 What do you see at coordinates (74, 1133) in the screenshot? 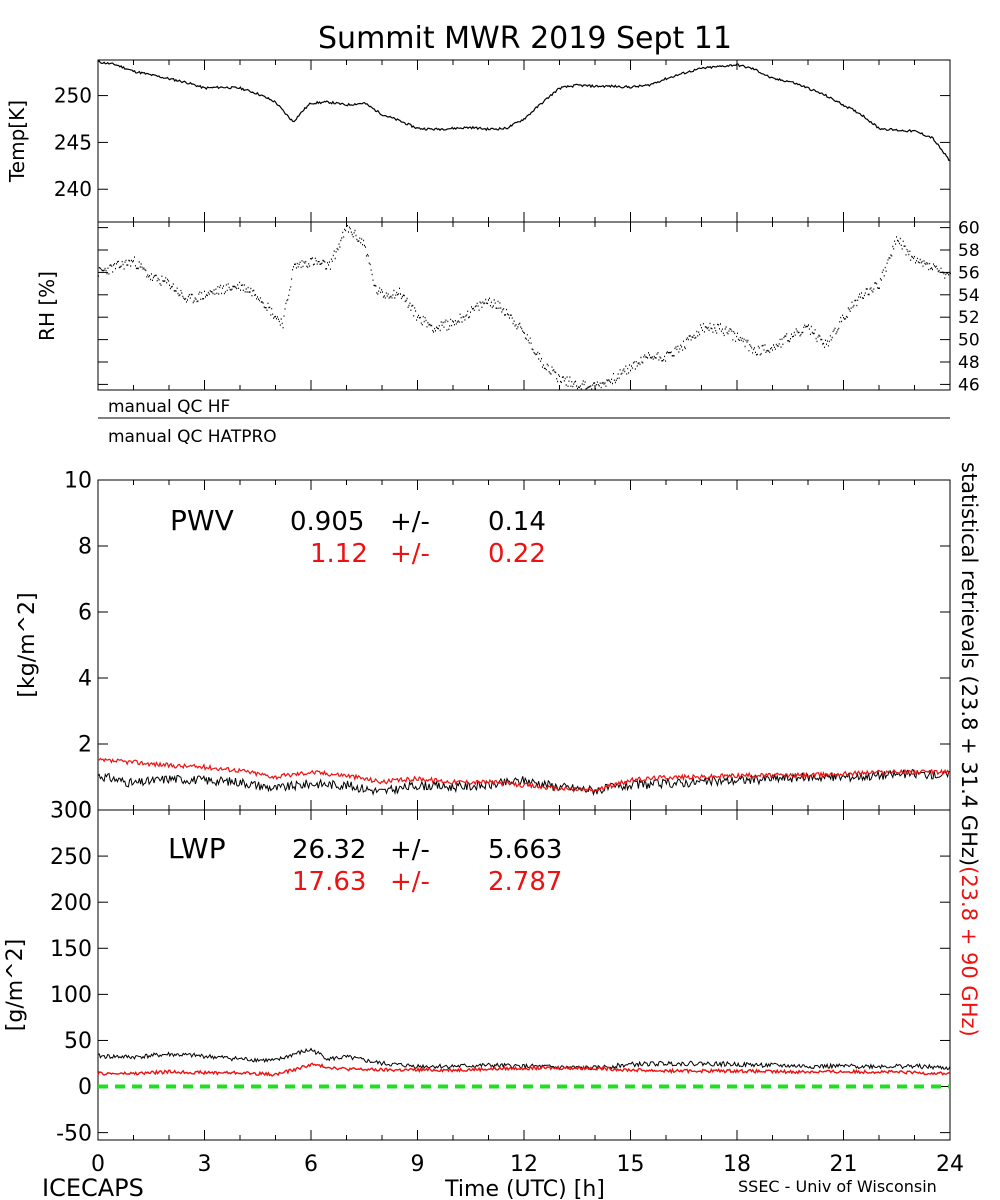
I see `y-tick-label: -50` at bounding box center [74, 1133].